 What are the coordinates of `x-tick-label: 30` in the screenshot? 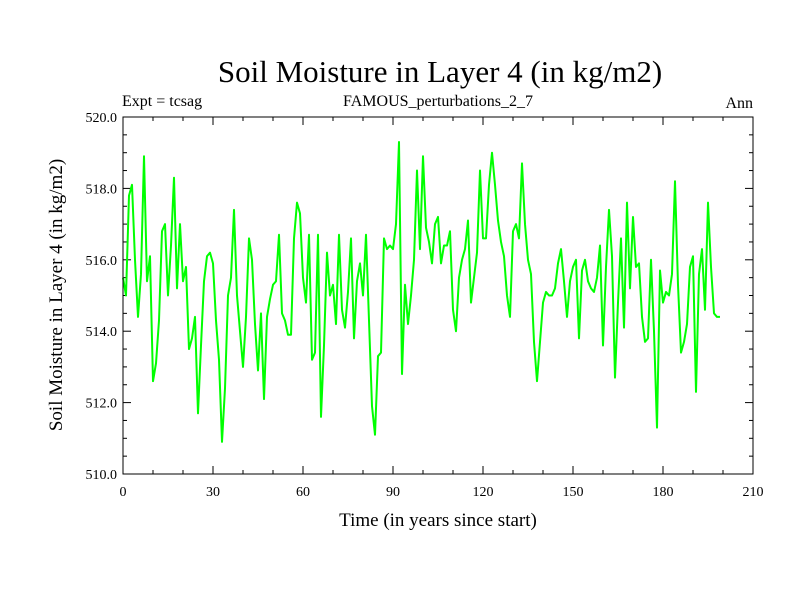 It's located at (213, 492).